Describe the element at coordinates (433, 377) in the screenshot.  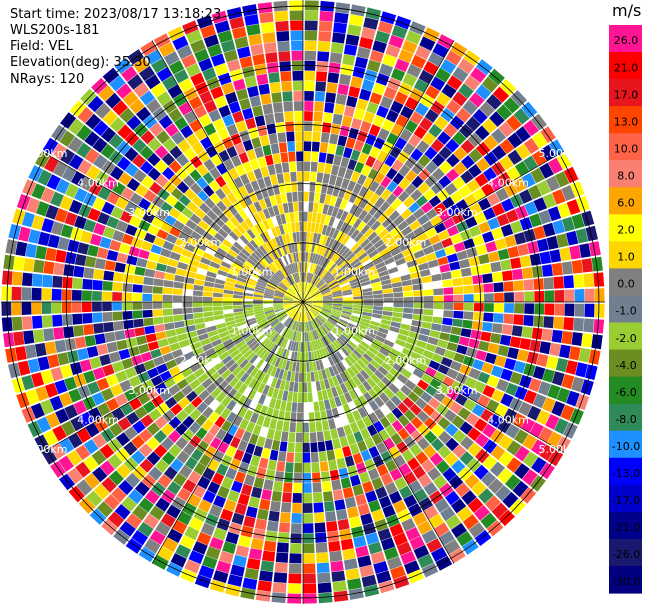
I see `radial-spoke` at that location.